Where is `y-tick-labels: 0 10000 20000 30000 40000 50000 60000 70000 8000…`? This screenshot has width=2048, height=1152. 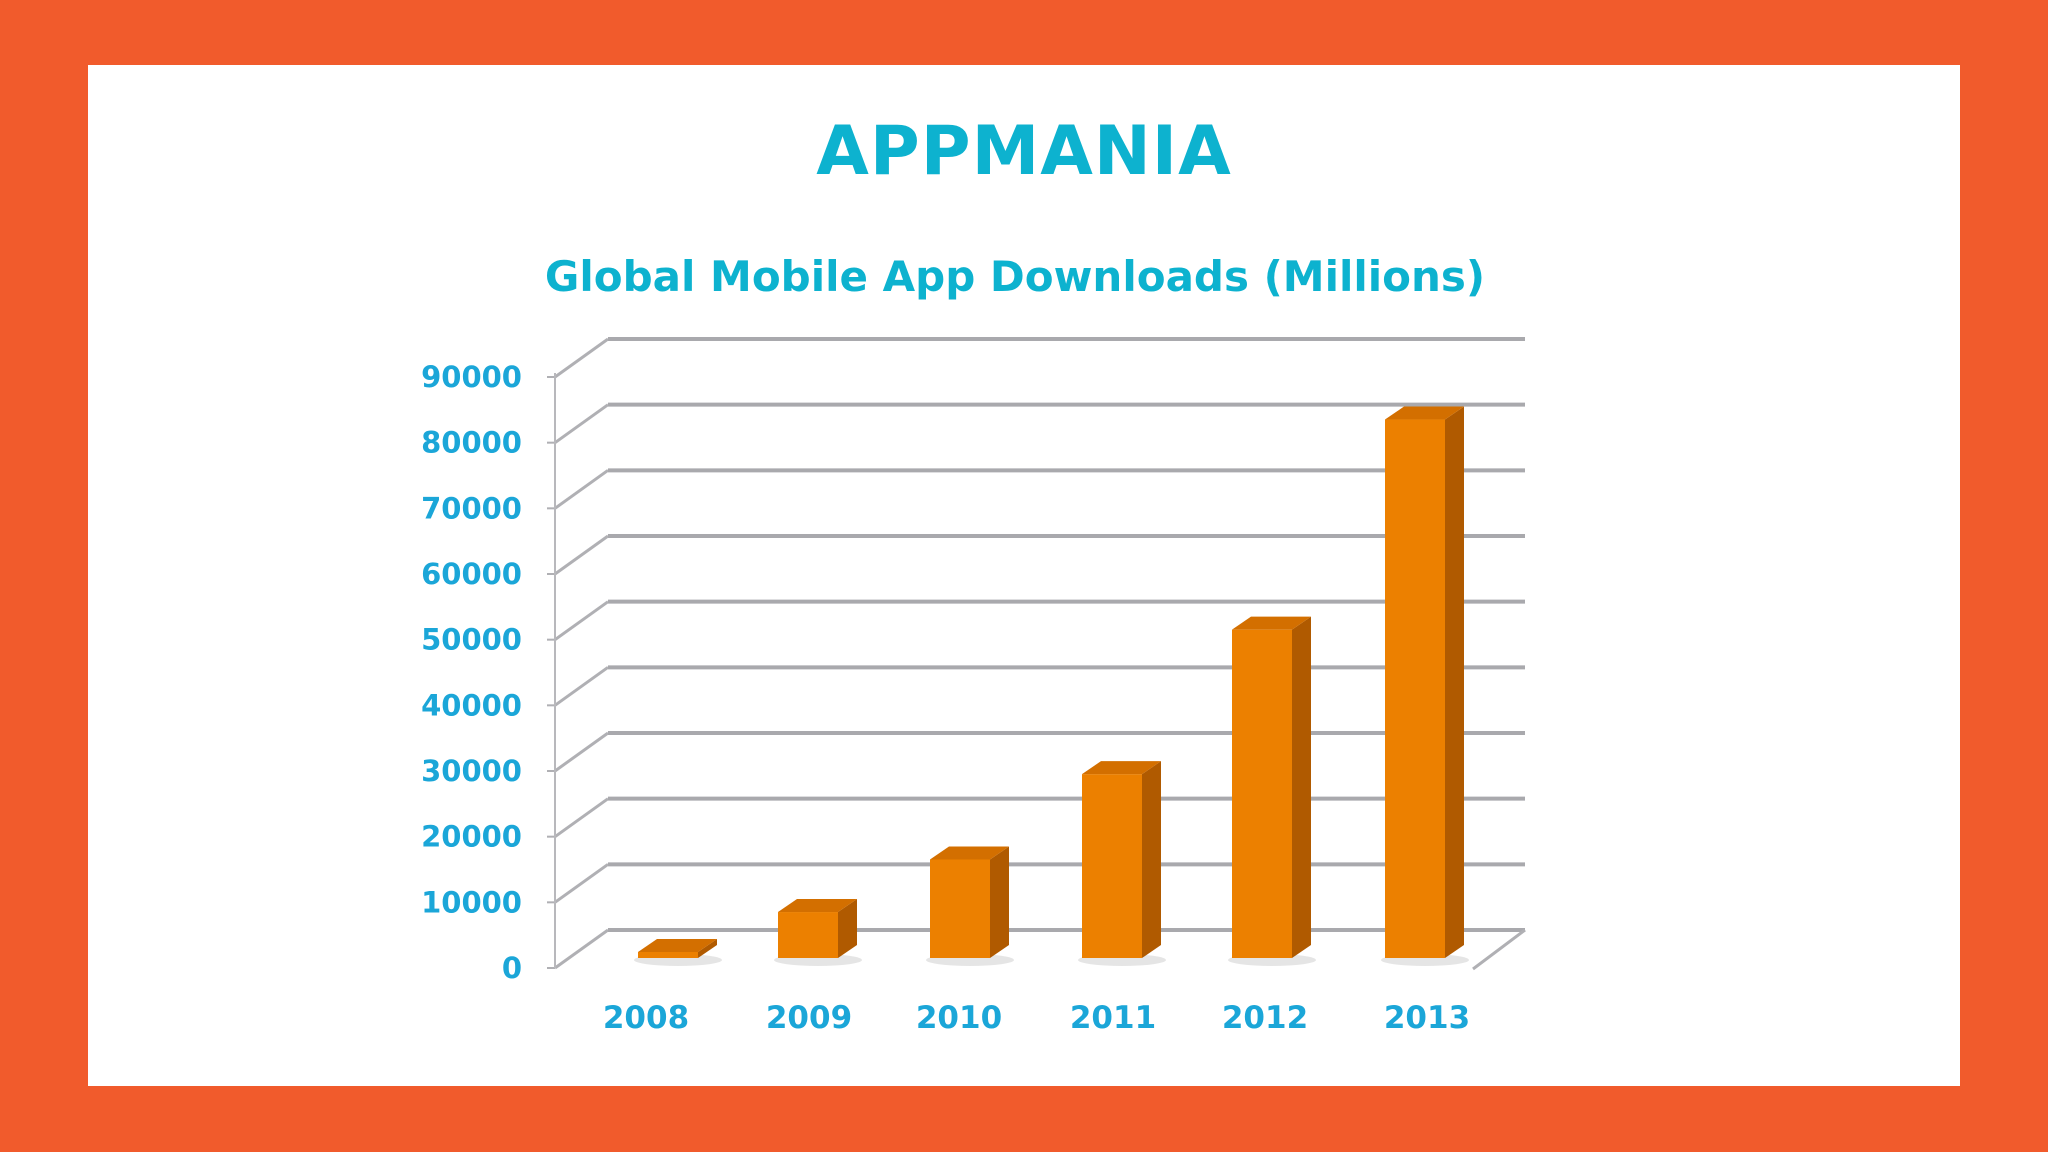
y-tick-labels: 0 10000 20000 30000 40000 50000 60000 70000 8000… is located at coordinates (471, 672).